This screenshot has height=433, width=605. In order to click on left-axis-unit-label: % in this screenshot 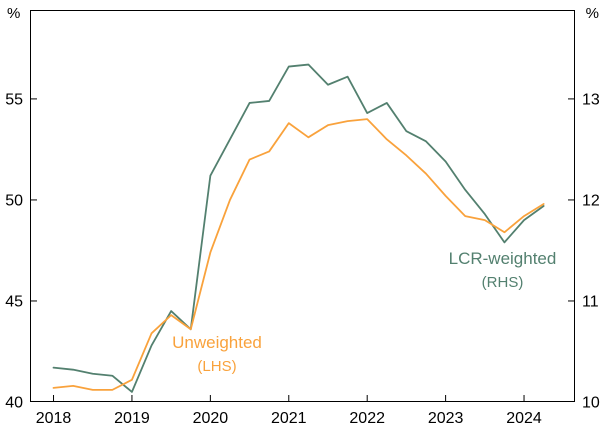, I will do `click(14, 13)`.